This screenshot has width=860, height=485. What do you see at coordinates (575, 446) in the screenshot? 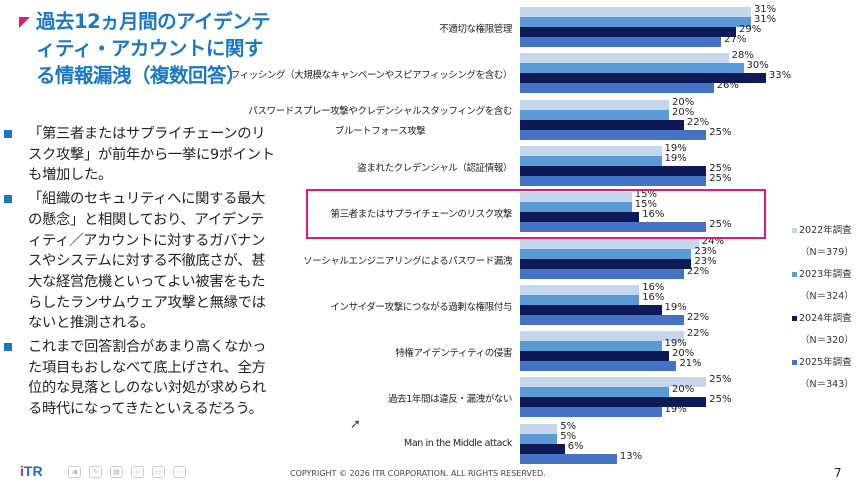
I see `data-label: 6%` at bounding box center [575, 446].